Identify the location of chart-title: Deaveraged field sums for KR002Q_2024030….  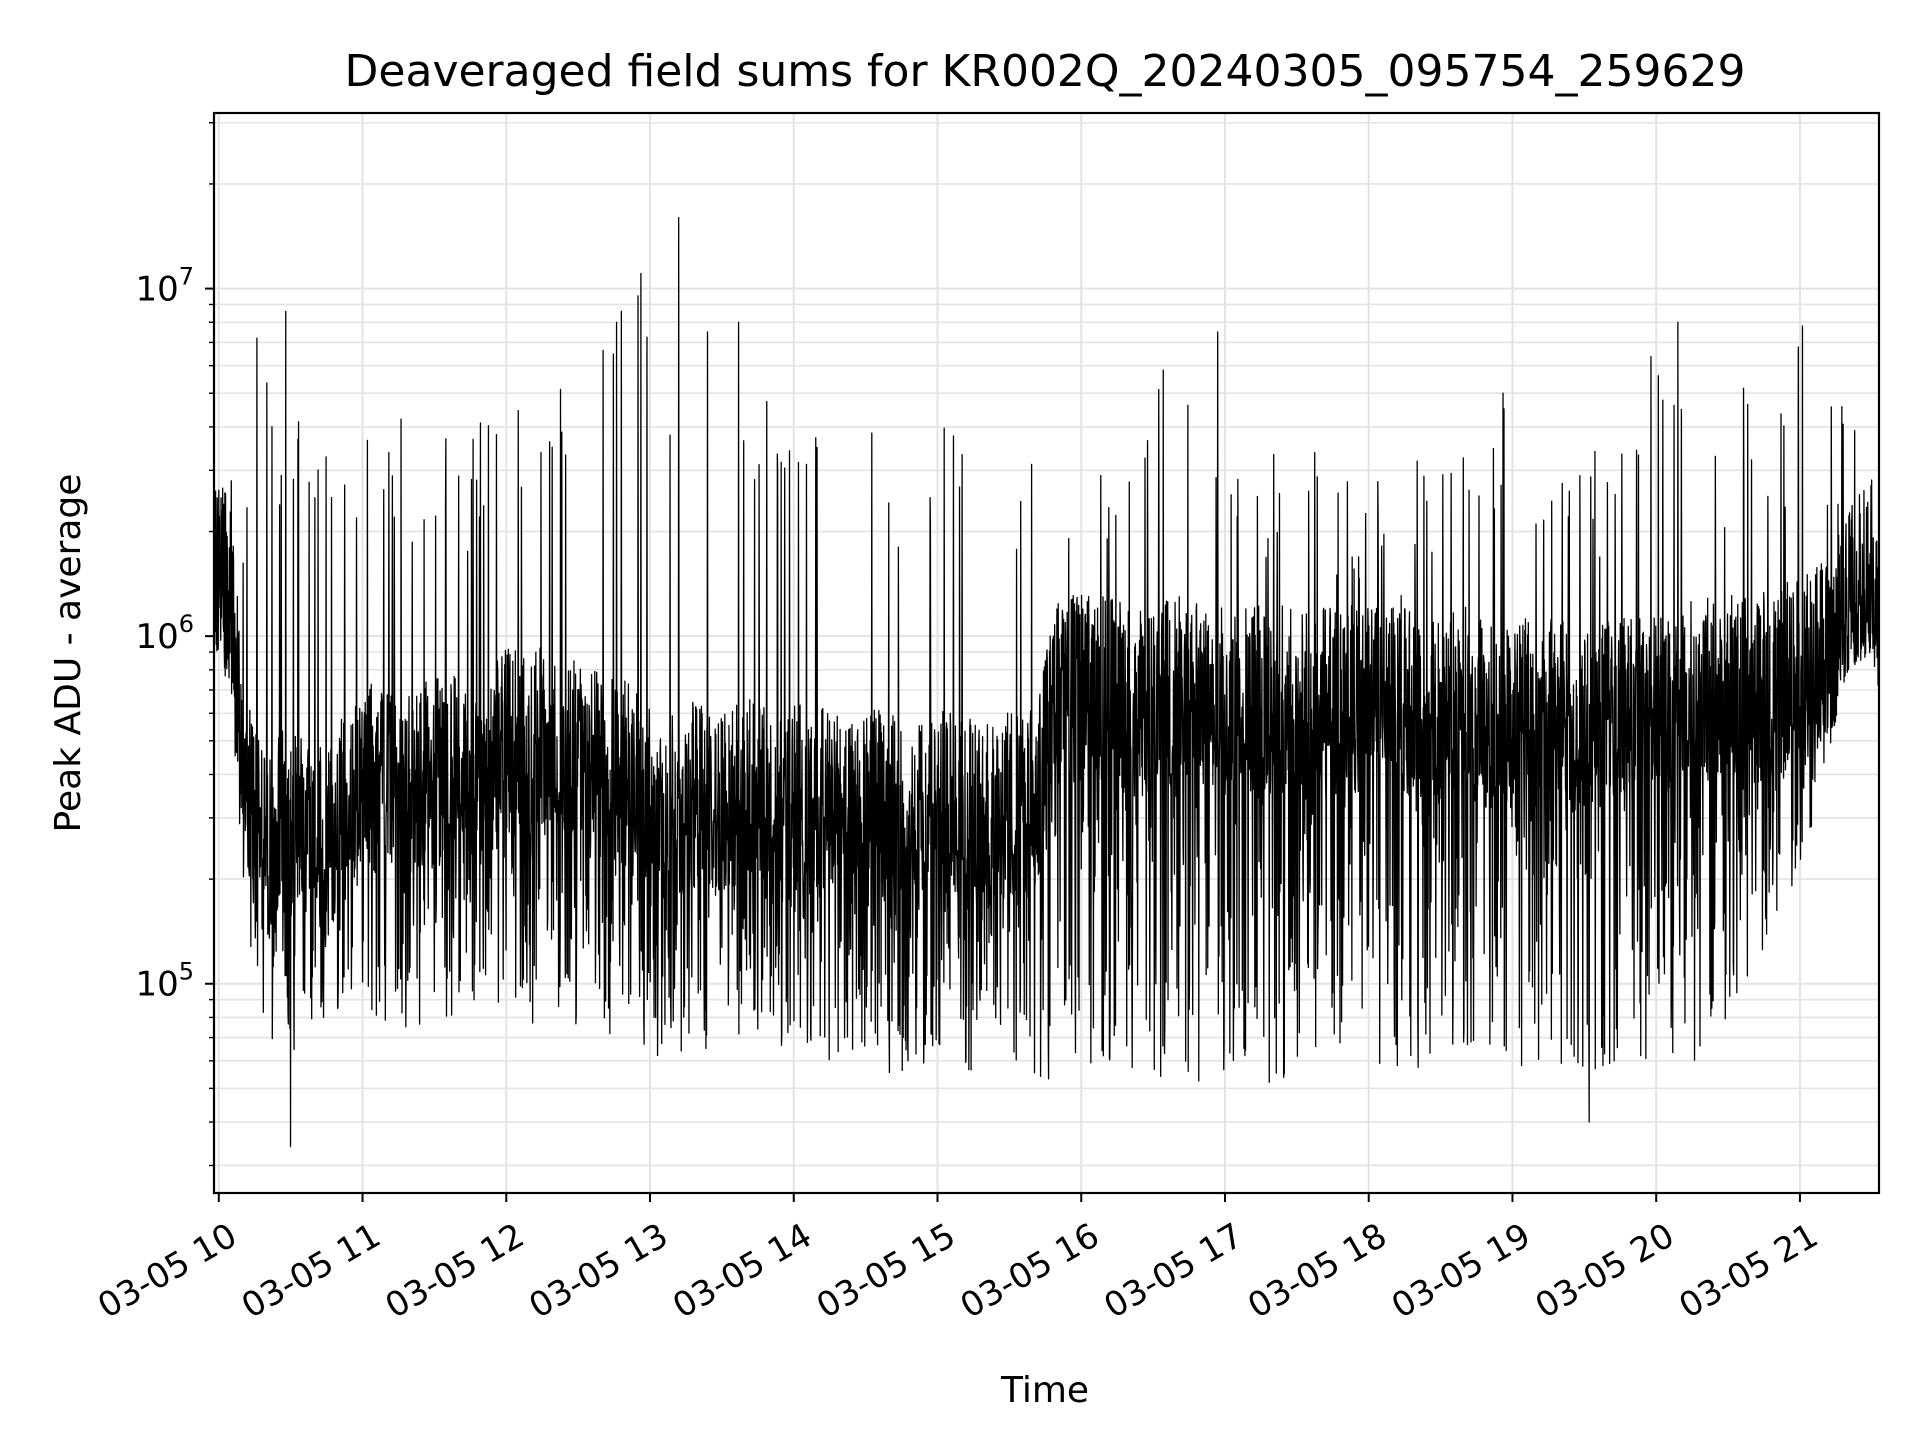
(1045, 71).